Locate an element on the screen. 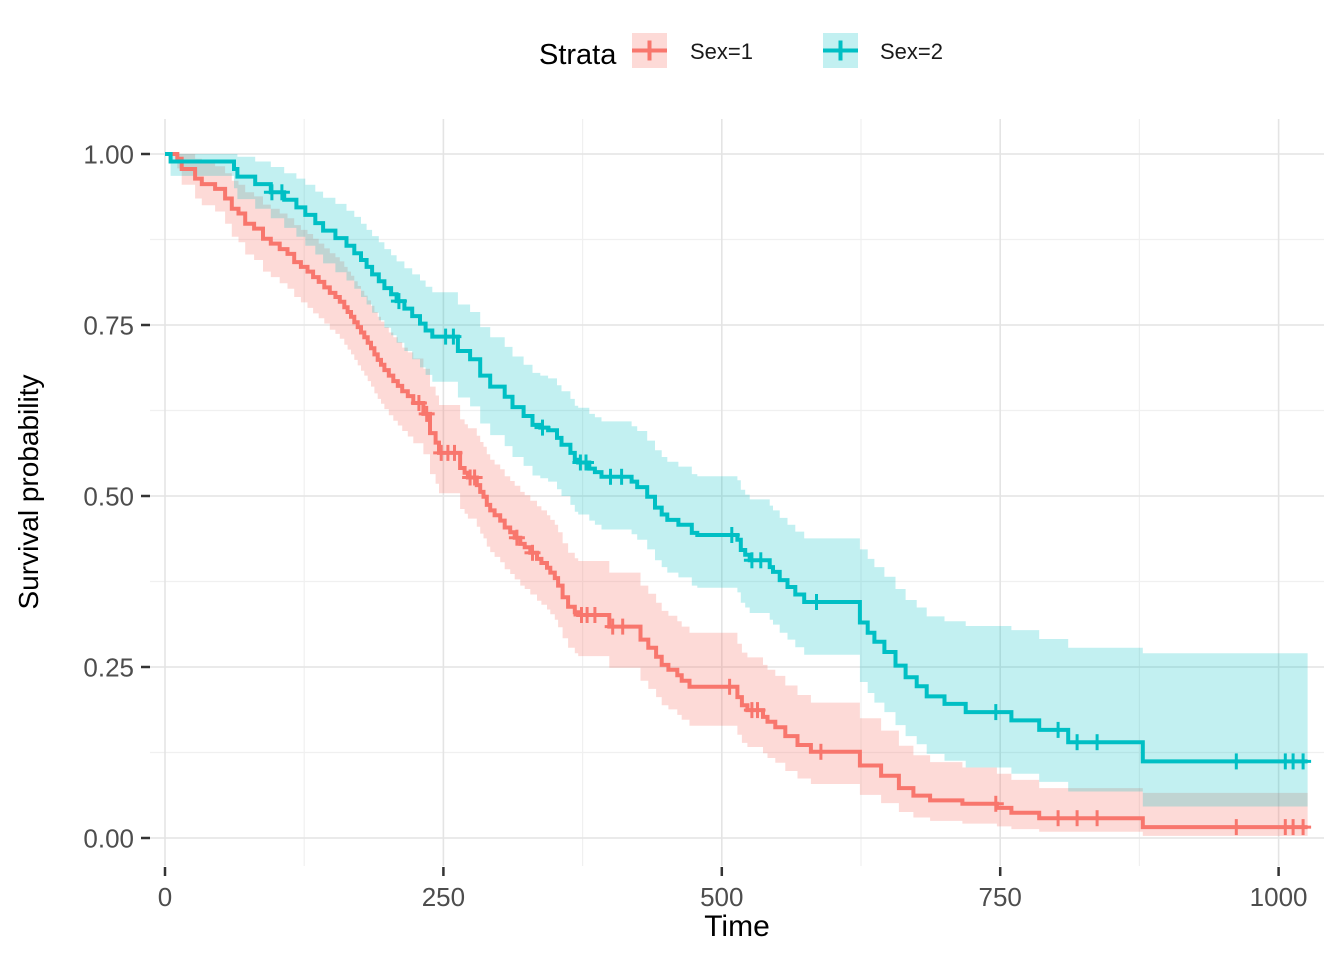  legend: Strata Sex=1 Sex=2 is located at coordinates (741, 52).